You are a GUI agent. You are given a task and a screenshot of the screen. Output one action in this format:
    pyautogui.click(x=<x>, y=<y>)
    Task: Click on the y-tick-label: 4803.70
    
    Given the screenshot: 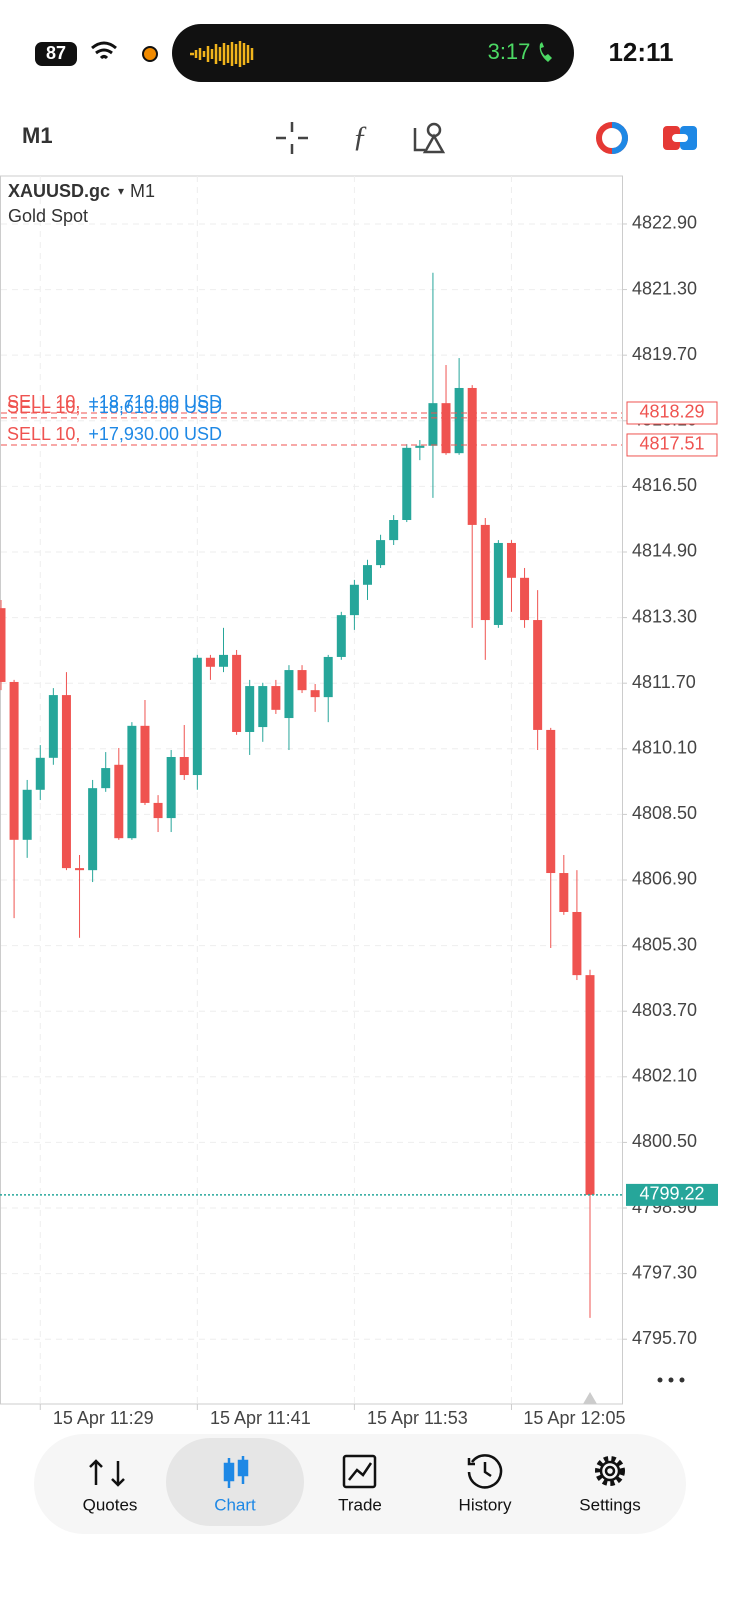 What is the action you would take?
    pyautogui.click(x=664, y=1010)
    